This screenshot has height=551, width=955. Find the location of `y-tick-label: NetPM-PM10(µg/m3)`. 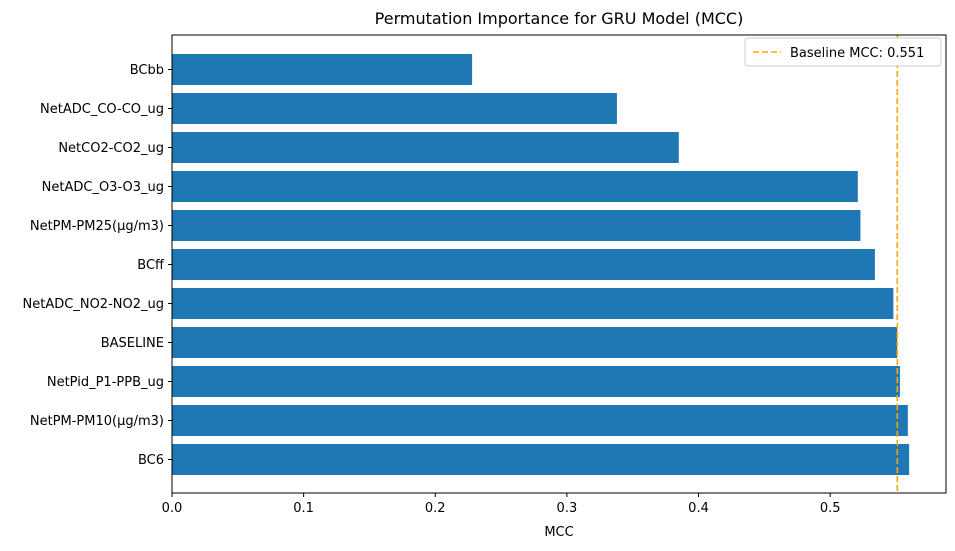

y-tick-label: NetPM-PM10(µg/m3) is located at coordinates (97, 421).